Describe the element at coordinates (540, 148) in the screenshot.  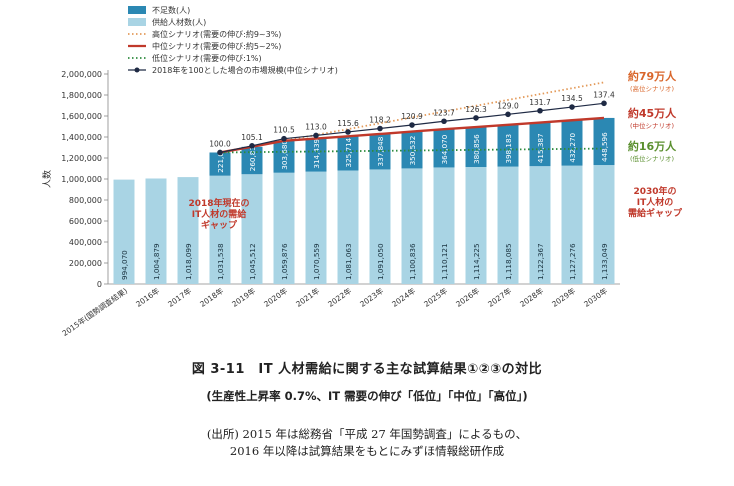
I see `bar-shortage-label: 415,387` at that location.